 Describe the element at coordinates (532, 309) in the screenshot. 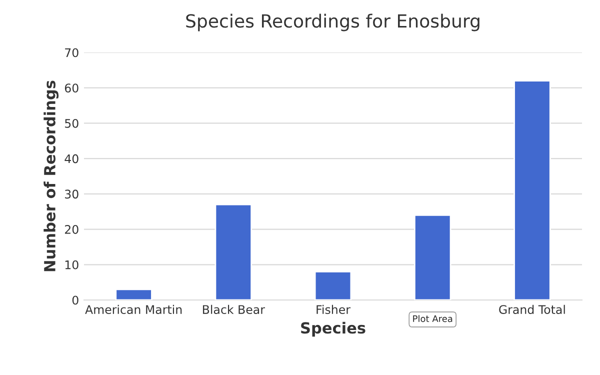

I see `x-tick-label: Grand Total` at that location.